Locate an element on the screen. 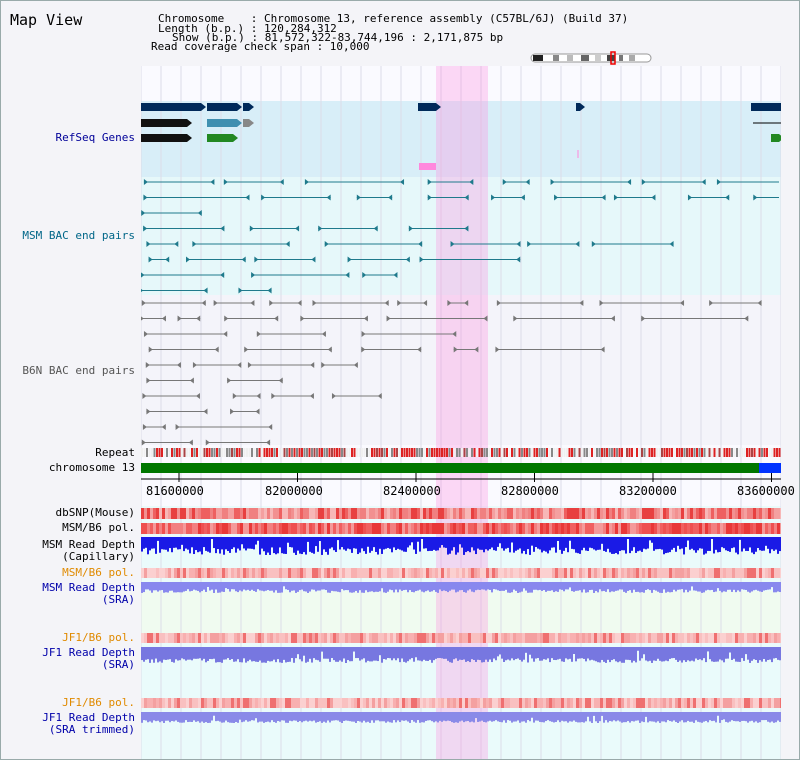  track-label-repeat: Repeat is located at coordinates (115, 452).